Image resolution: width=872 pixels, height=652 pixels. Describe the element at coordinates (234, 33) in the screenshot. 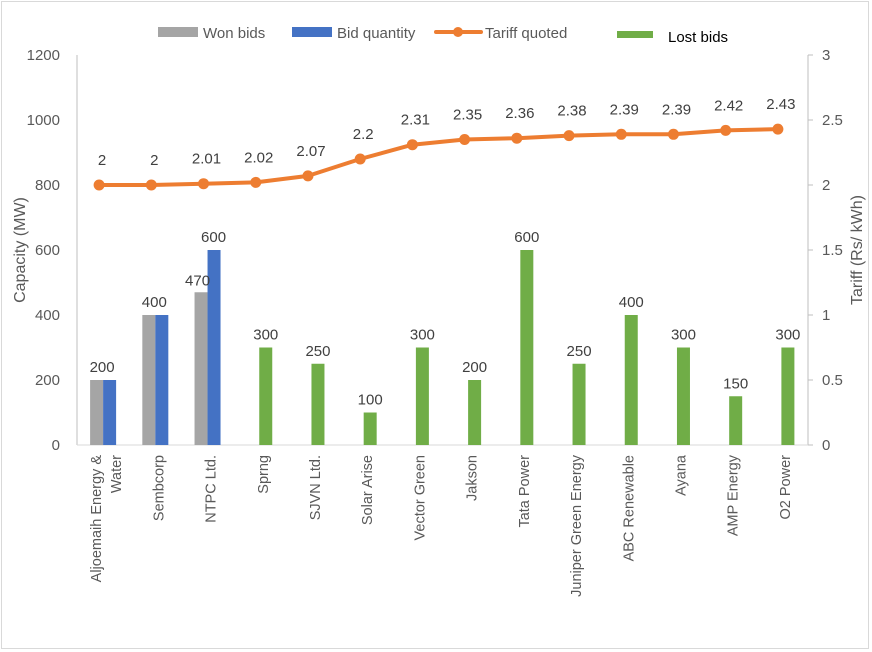

I see `legend-label-won-bids: Won bids` at that location.